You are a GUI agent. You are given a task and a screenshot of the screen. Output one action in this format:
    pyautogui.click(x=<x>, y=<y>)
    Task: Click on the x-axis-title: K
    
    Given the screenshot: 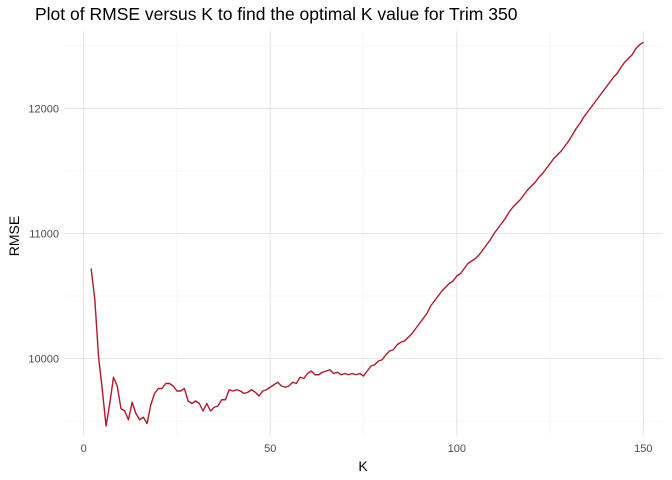 What is the action you would take?
    pyautogui.click(x=363, y=466)
    